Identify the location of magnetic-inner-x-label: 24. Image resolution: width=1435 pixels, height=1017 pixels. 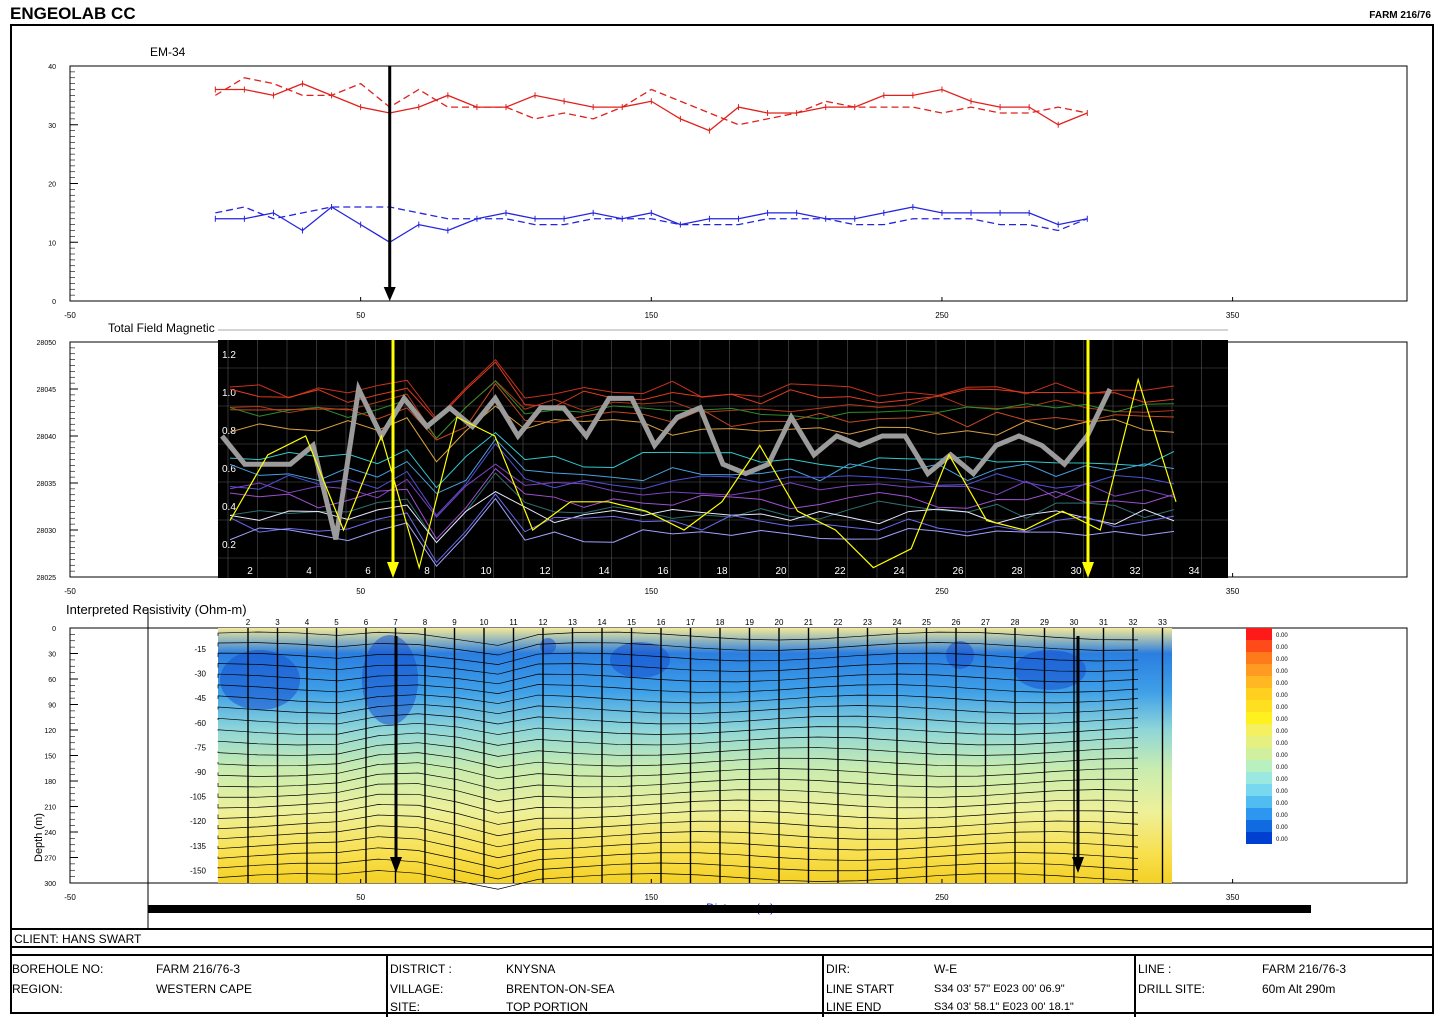
(899, 571).